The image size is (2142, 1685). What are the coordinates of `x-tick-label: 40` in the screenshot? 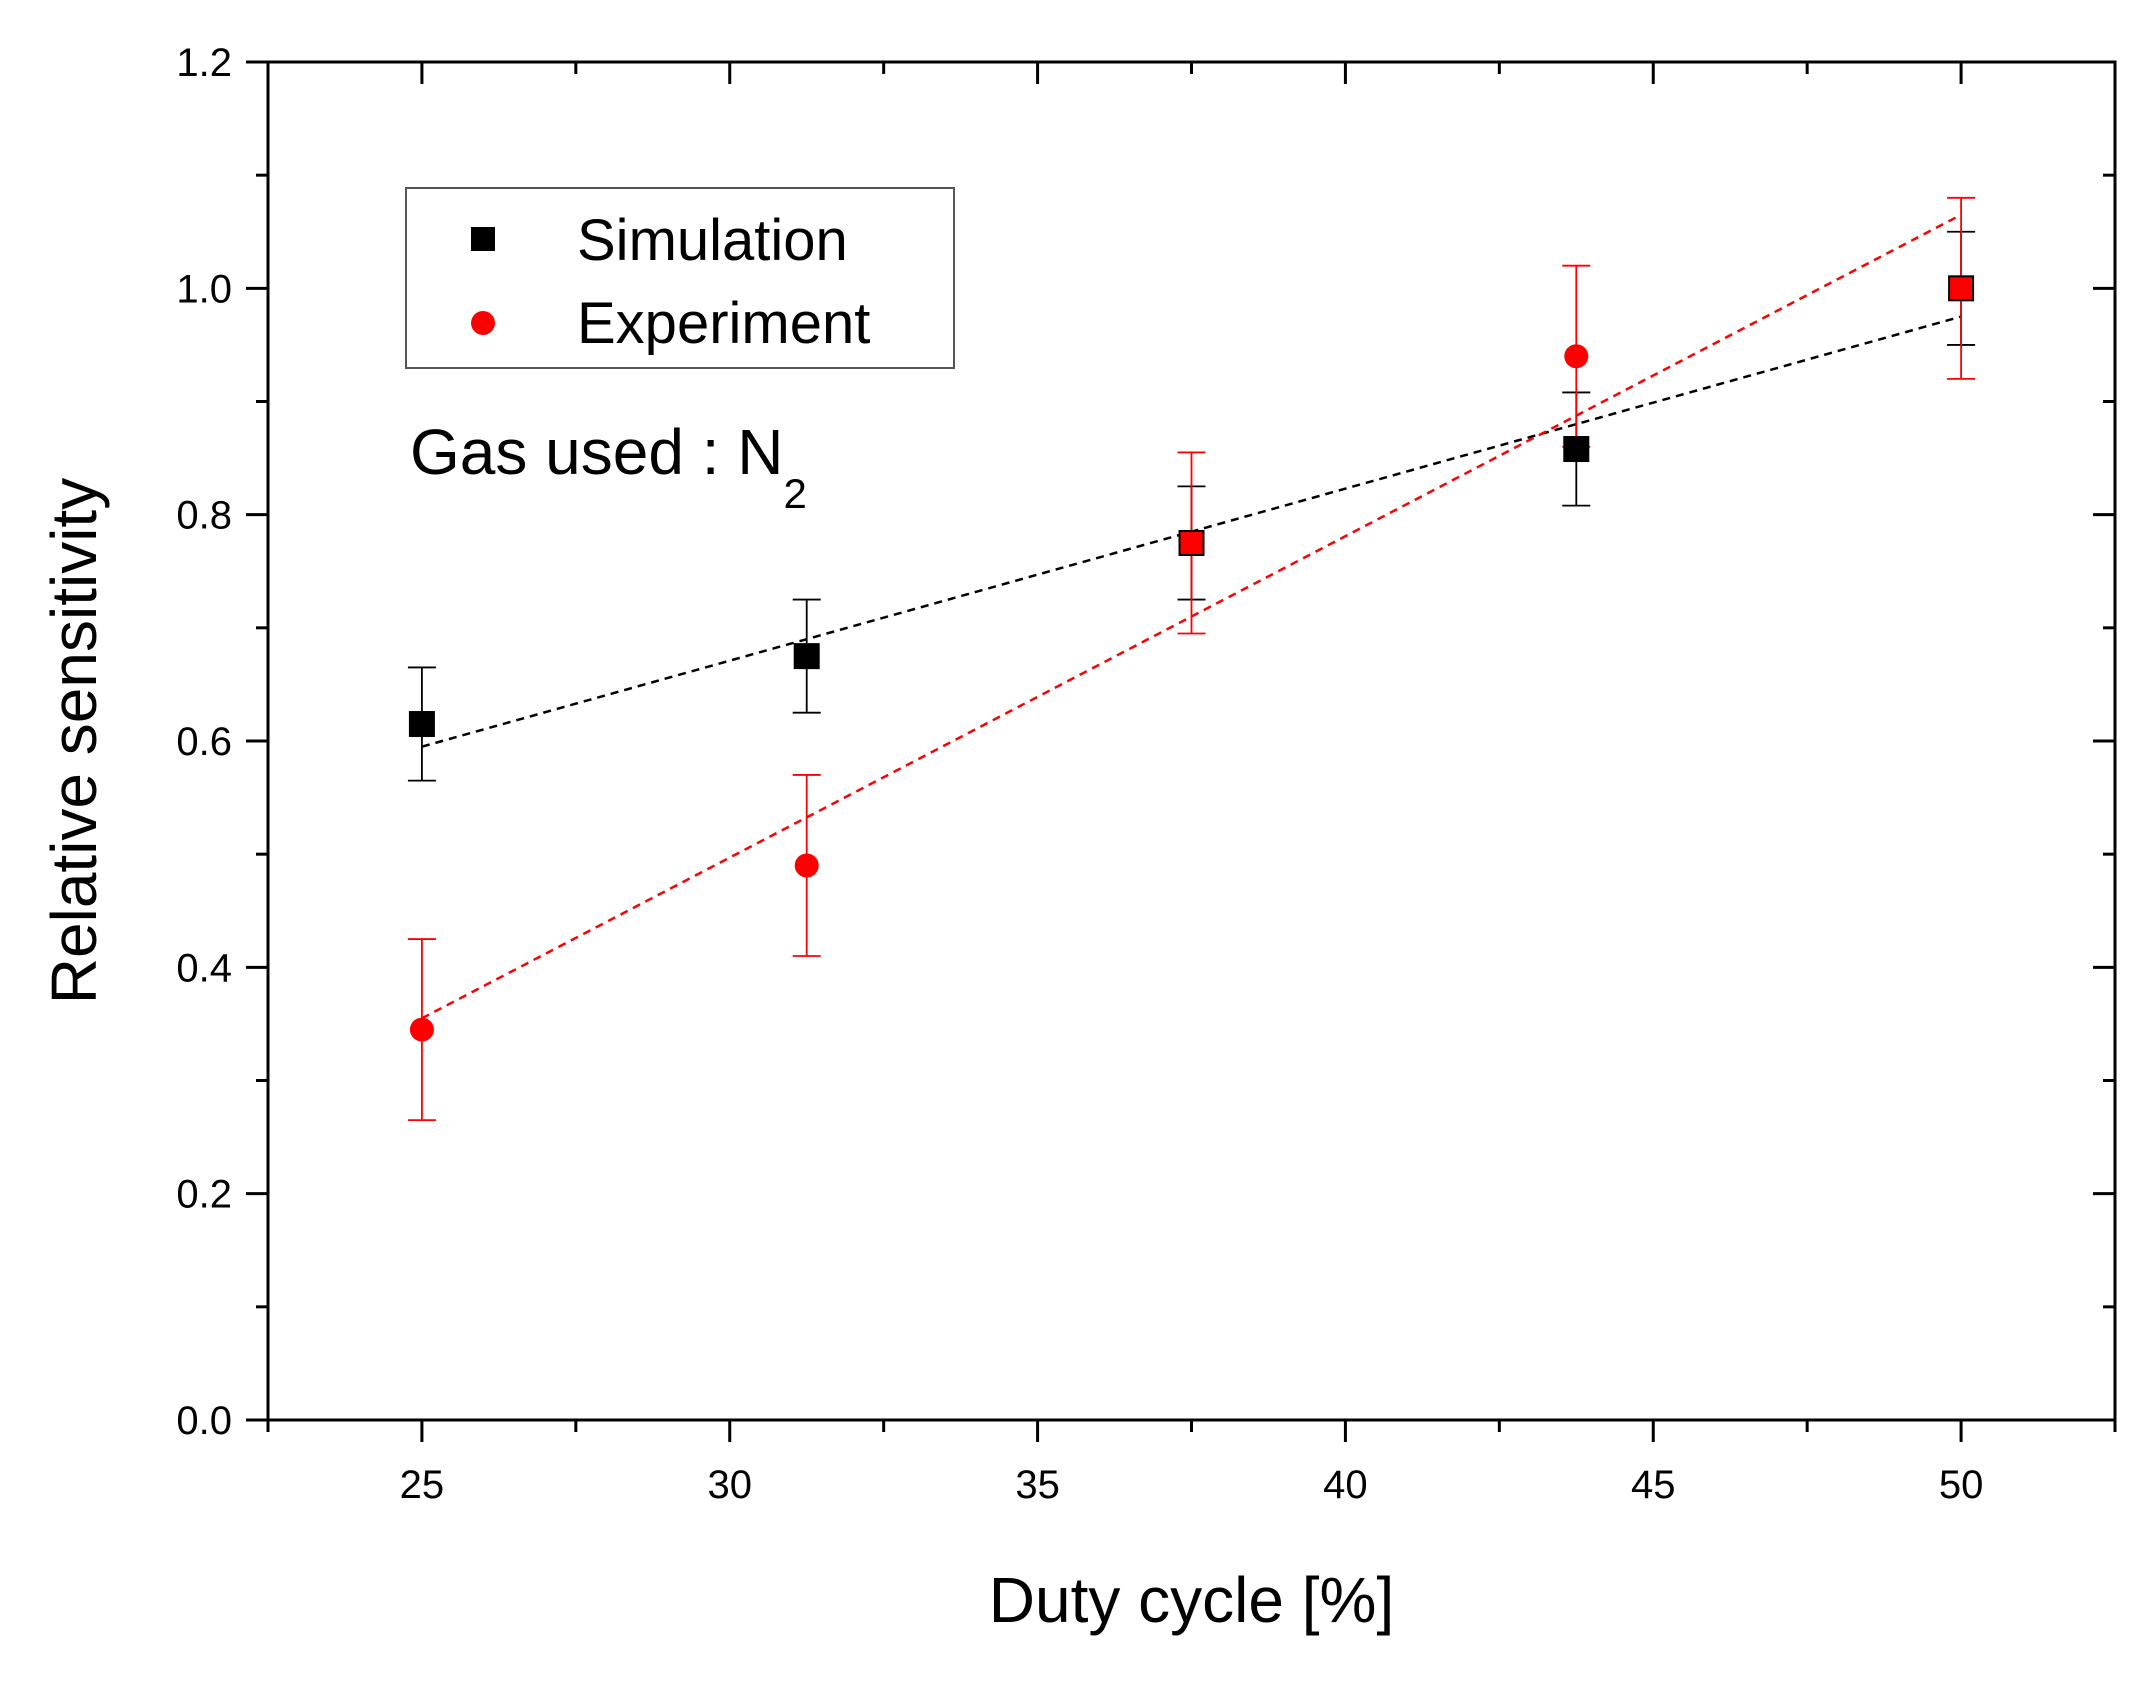 It's located at (1345, 1485).